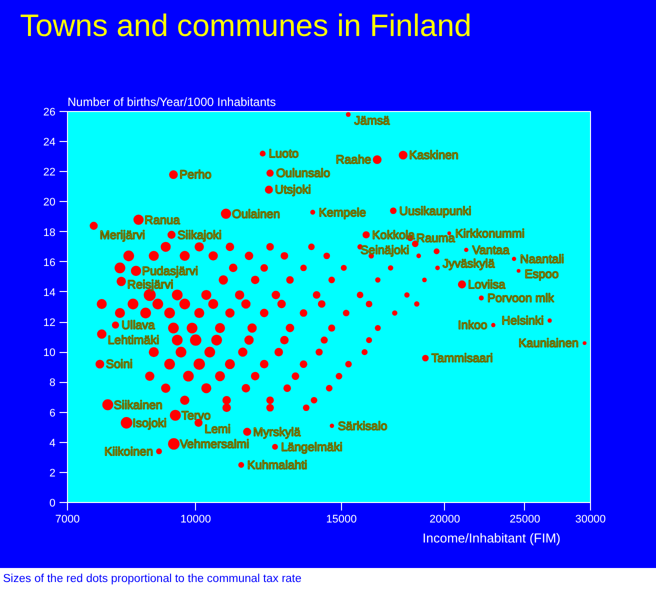 This screenshot has height=591, width=656. What do you see at coordinates (152, 579) in the screenshot?
I see `text: Sizes of the red dots proportional to the communal tax rate` at bounding box center [152, 579].